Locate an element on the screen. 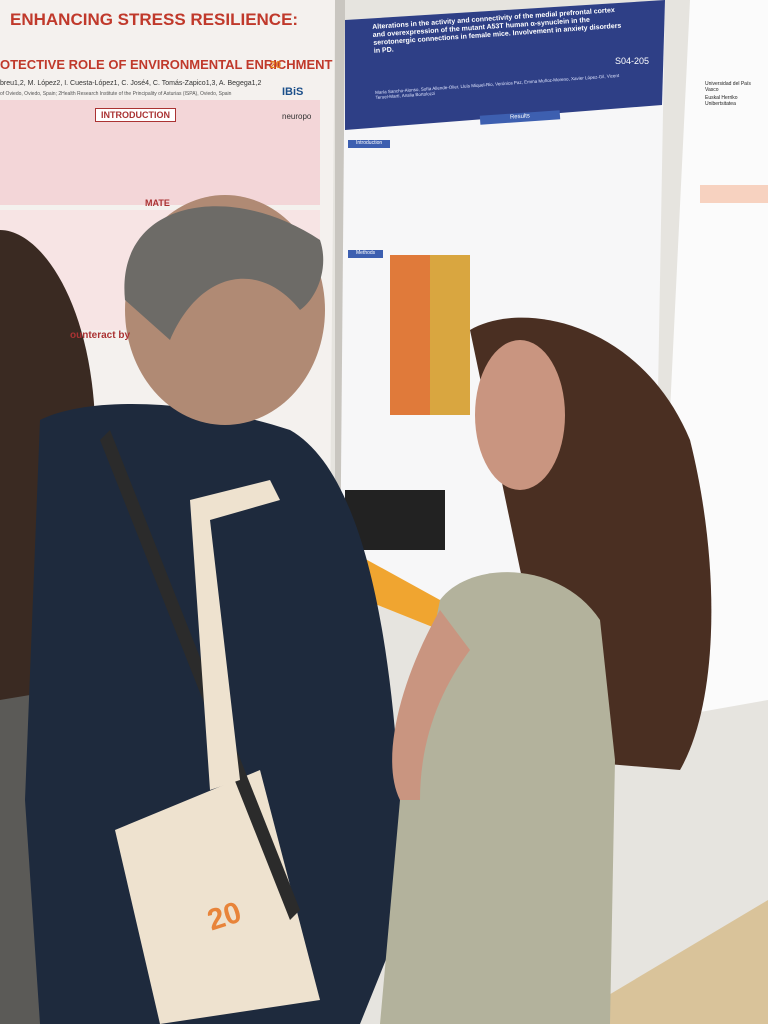 This screenshot has height=1024, width=768. left-title-1: ENHANCING STRESS RESILIENCE: is located at coordinates (154, 19).